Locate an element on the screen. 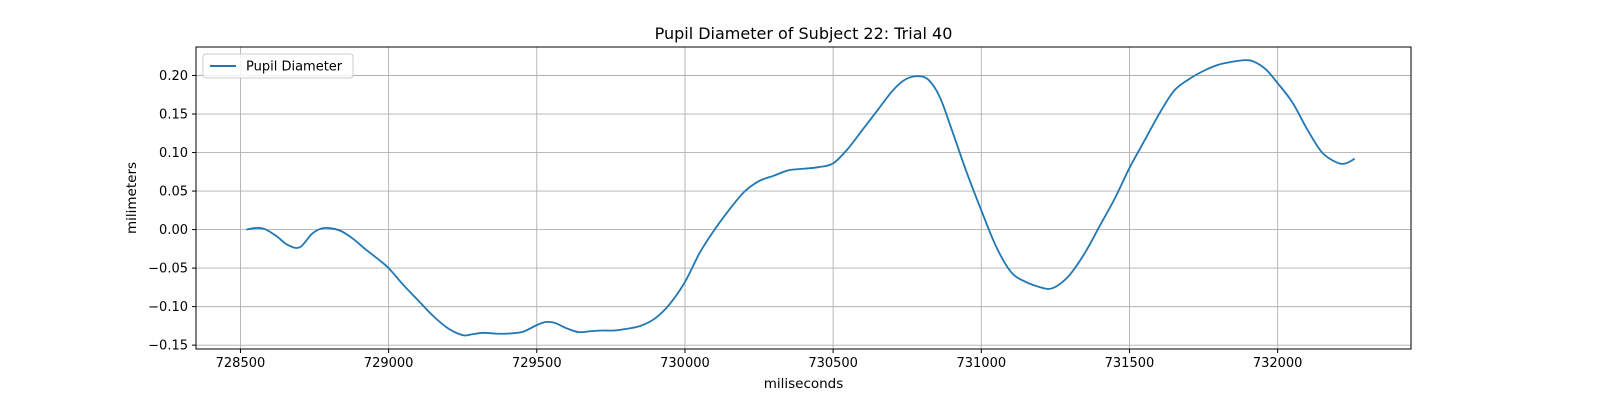  y-tick-label: −0.10 is located at coordinates (168, 307).